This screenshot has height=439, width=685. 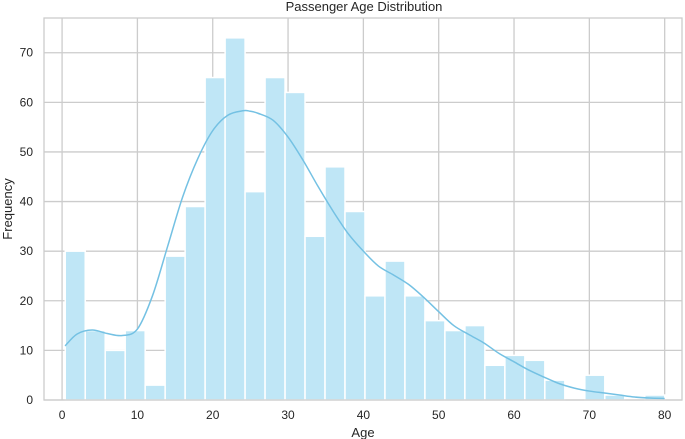 What do you see at coordinates (27, 301) in the screenshot?
I see `y-tick-label: 20` at bounding box center [27, 301].